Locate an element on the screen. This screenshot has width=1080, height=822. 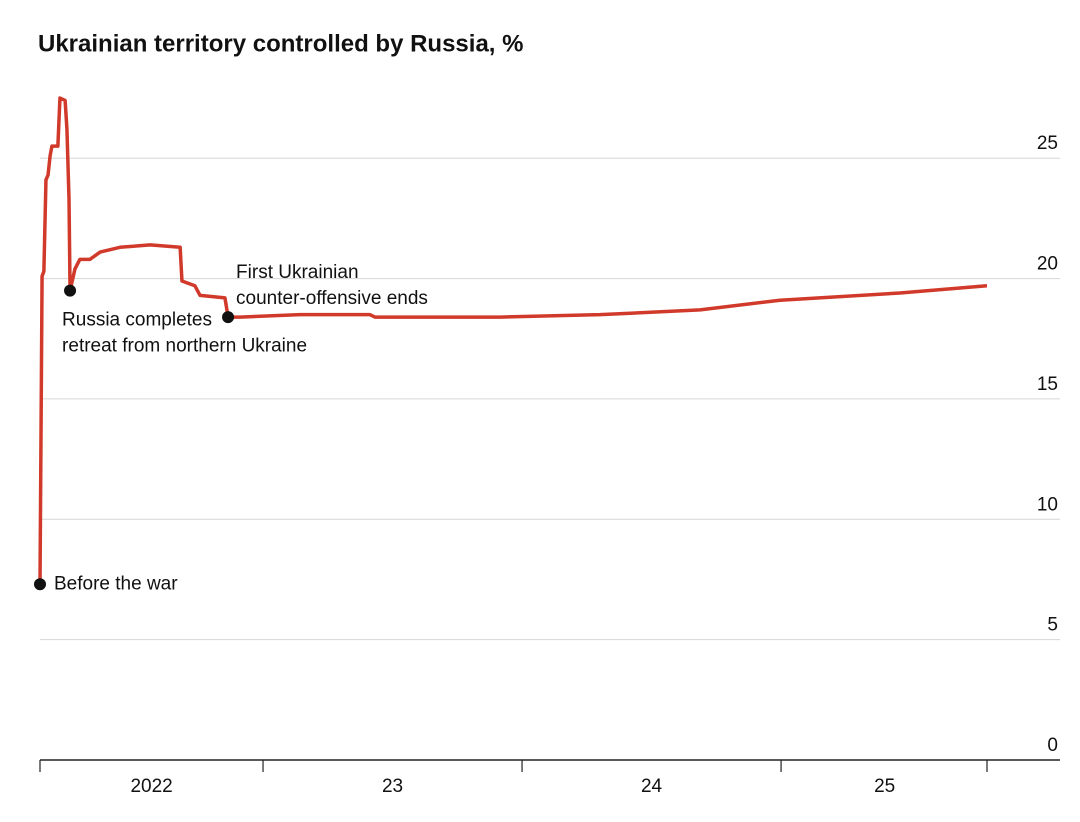
annotation-text: First Ukrainian is located at coordinates (297, 272).